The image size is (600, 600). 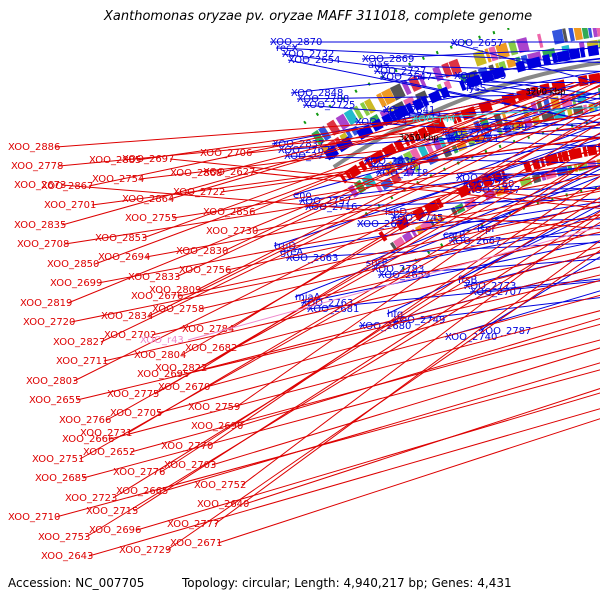 What do you see at coordinates (73, 264) in the screenshot?
I see `gene-label: XOO_2850` at bounding box center [73, 264].